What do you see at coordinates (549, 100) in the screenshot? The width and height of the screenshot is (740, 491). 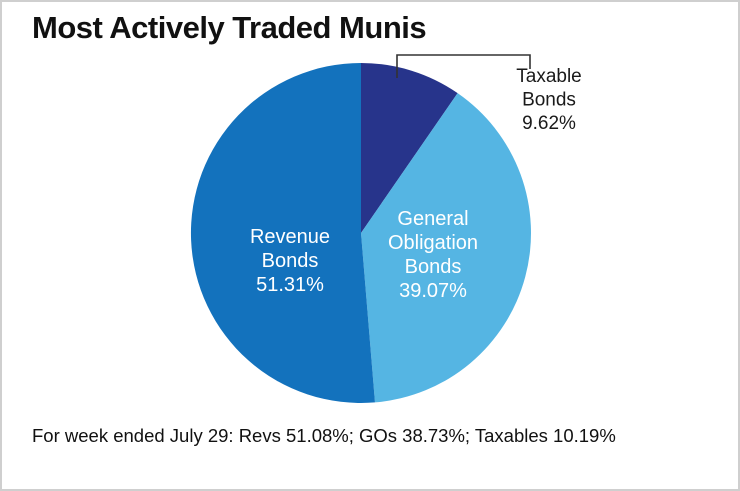 I see `slice-name-label-taxable-bonds: Bonds` at bounding box center [549, 100].